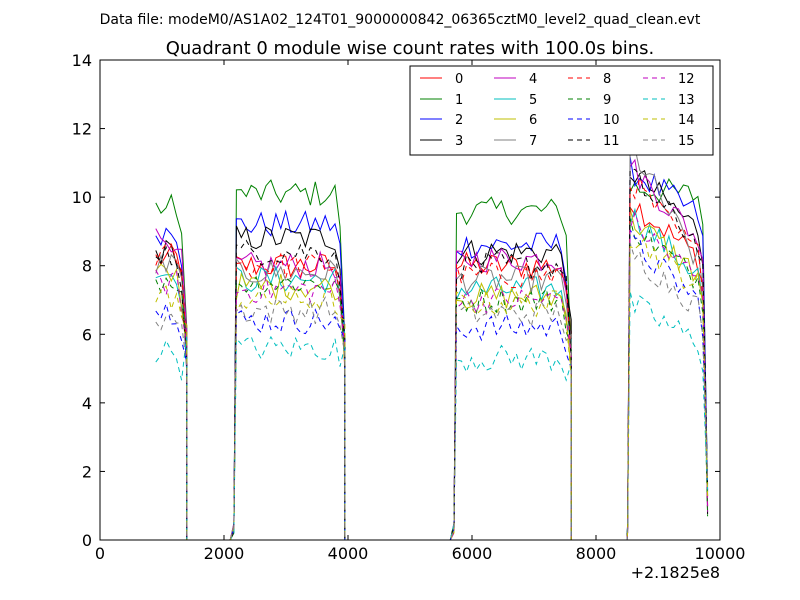 The image size is (800, 600). I want to click on y-tick-label: 4, so click(87, 403).